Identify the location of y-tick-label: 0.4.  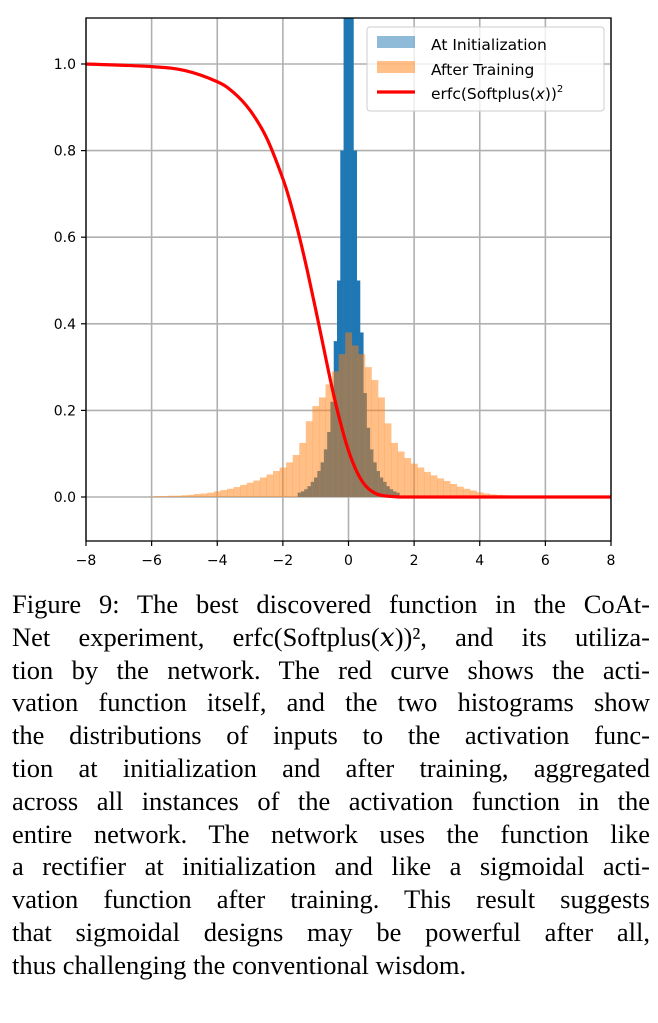
(65, 325).